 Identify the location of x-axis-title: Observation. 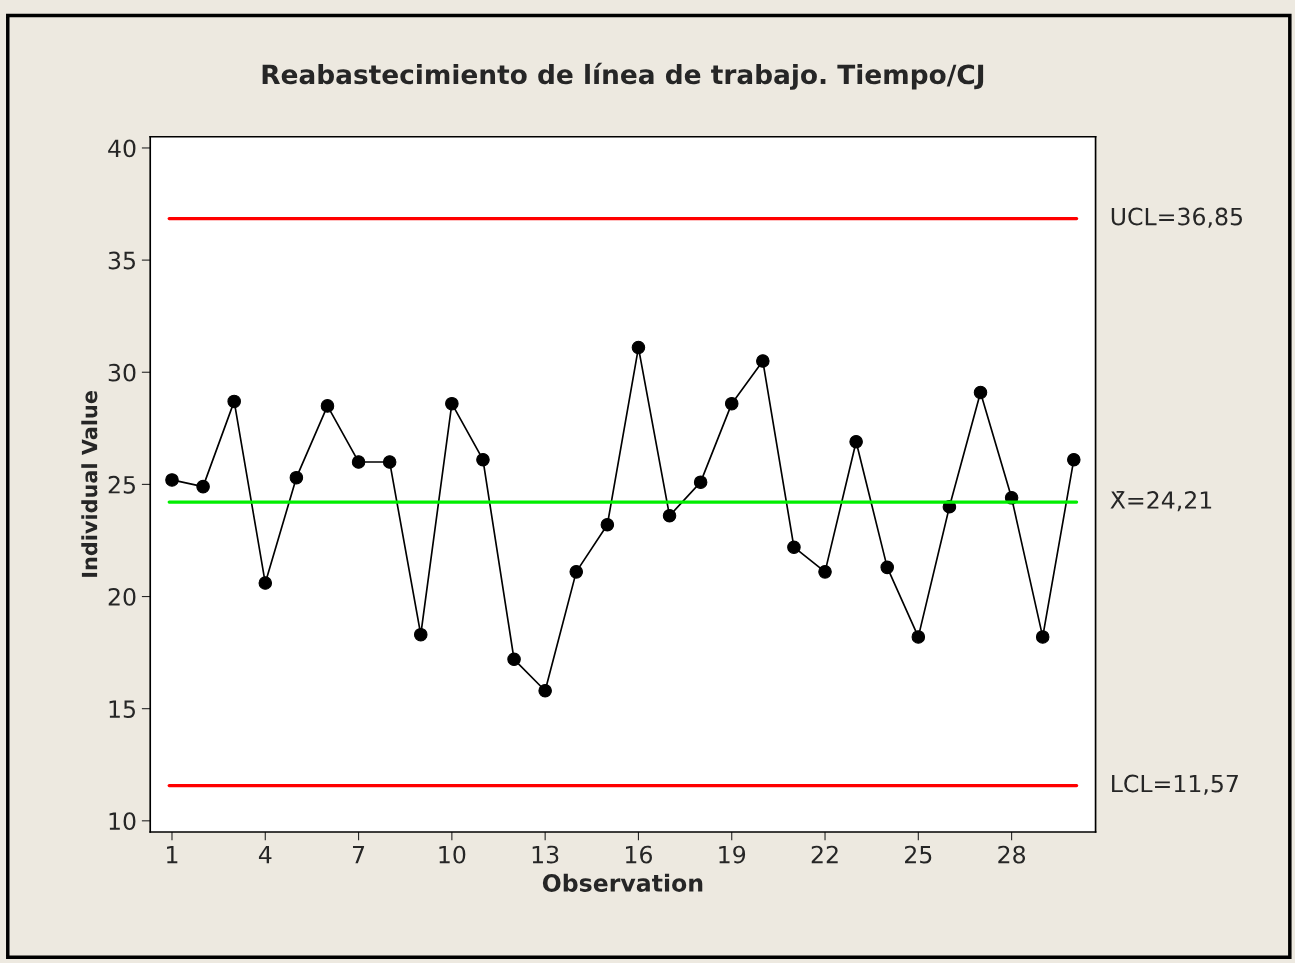
(622, 882).